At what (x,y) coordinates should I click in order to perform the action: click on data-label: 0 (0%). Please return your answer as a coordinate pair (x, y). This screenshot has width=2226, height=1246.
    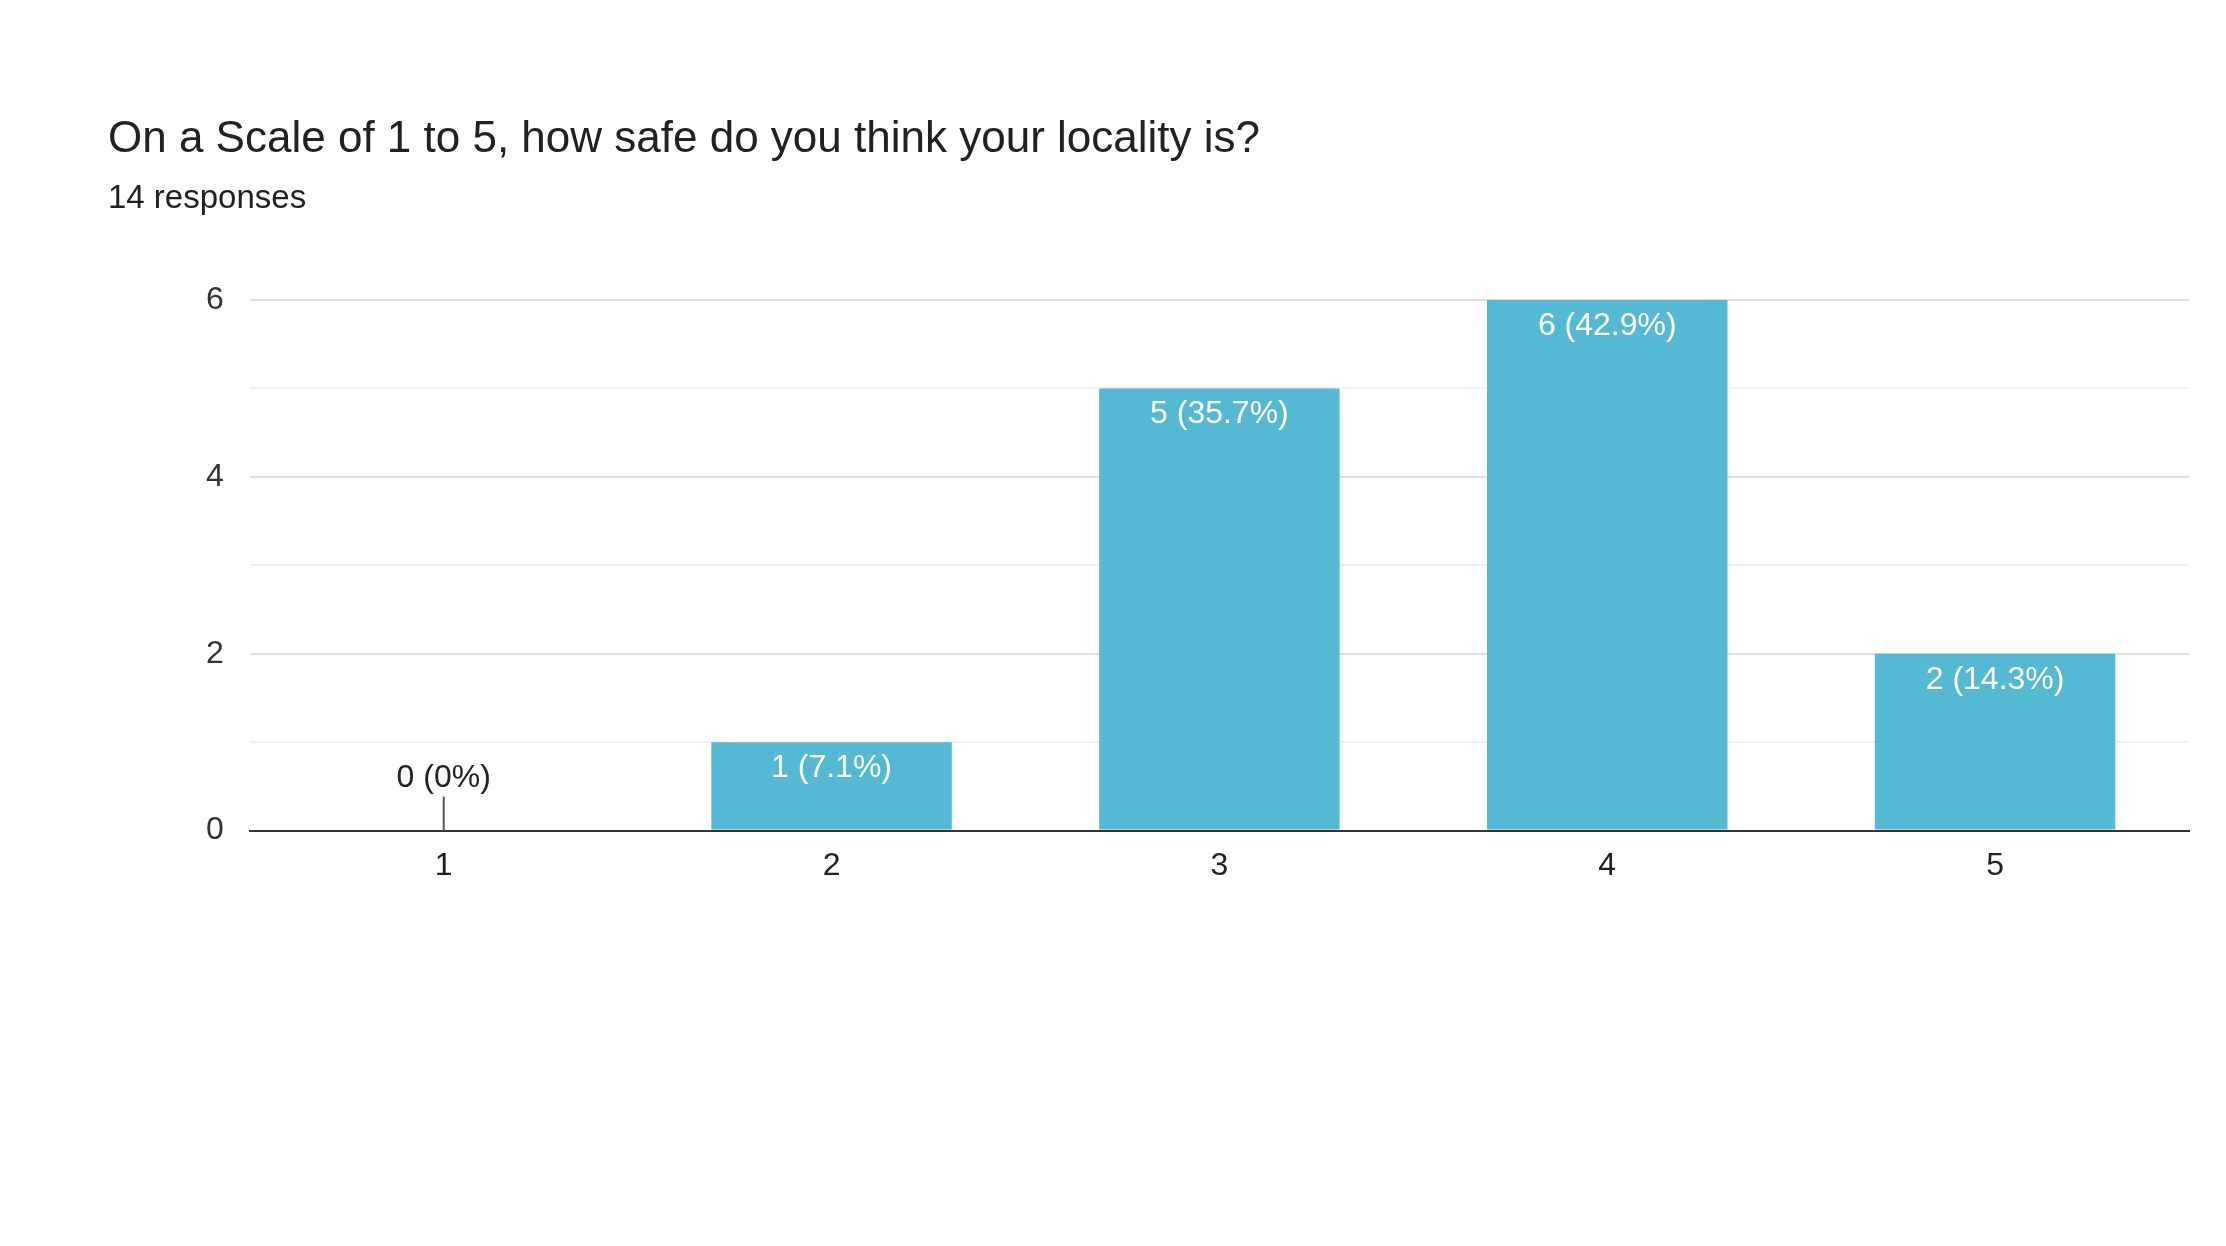
    Looking at the image, I should click on (443, 776).